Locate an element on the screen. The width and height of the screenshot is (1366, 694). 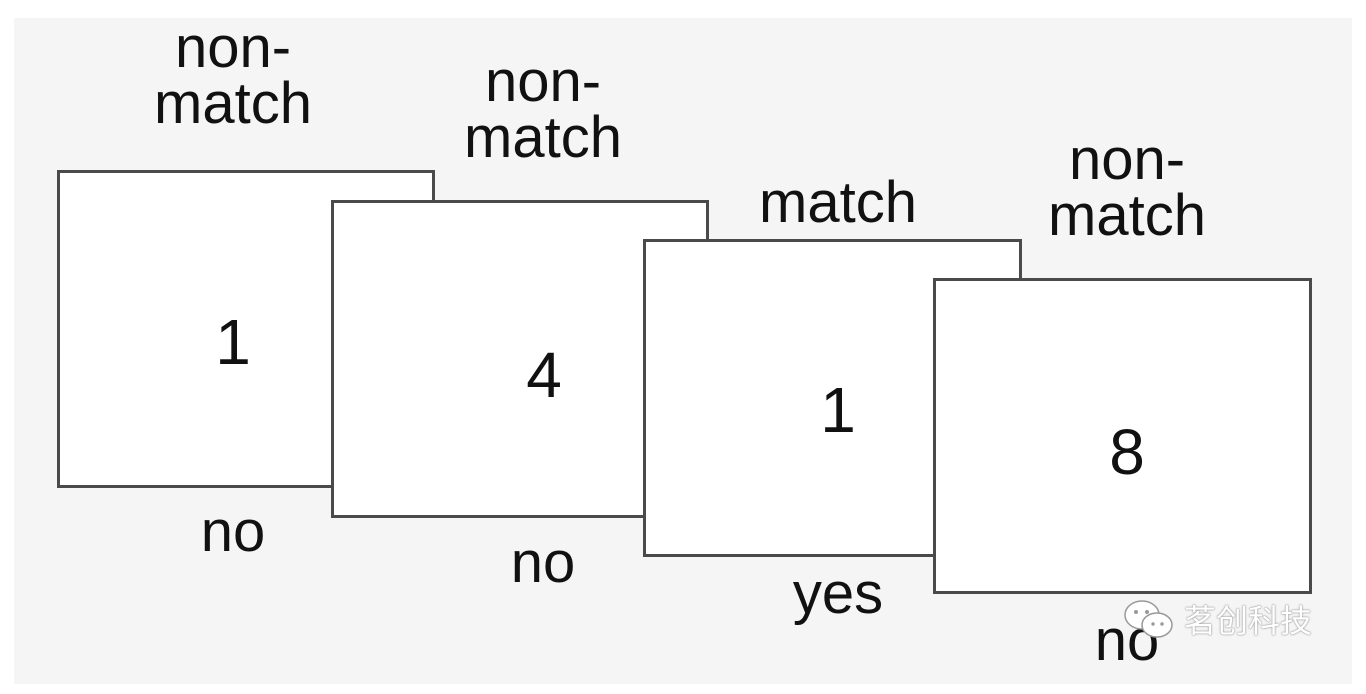
card-3-answer: yes is located at coordinates (838, 593).